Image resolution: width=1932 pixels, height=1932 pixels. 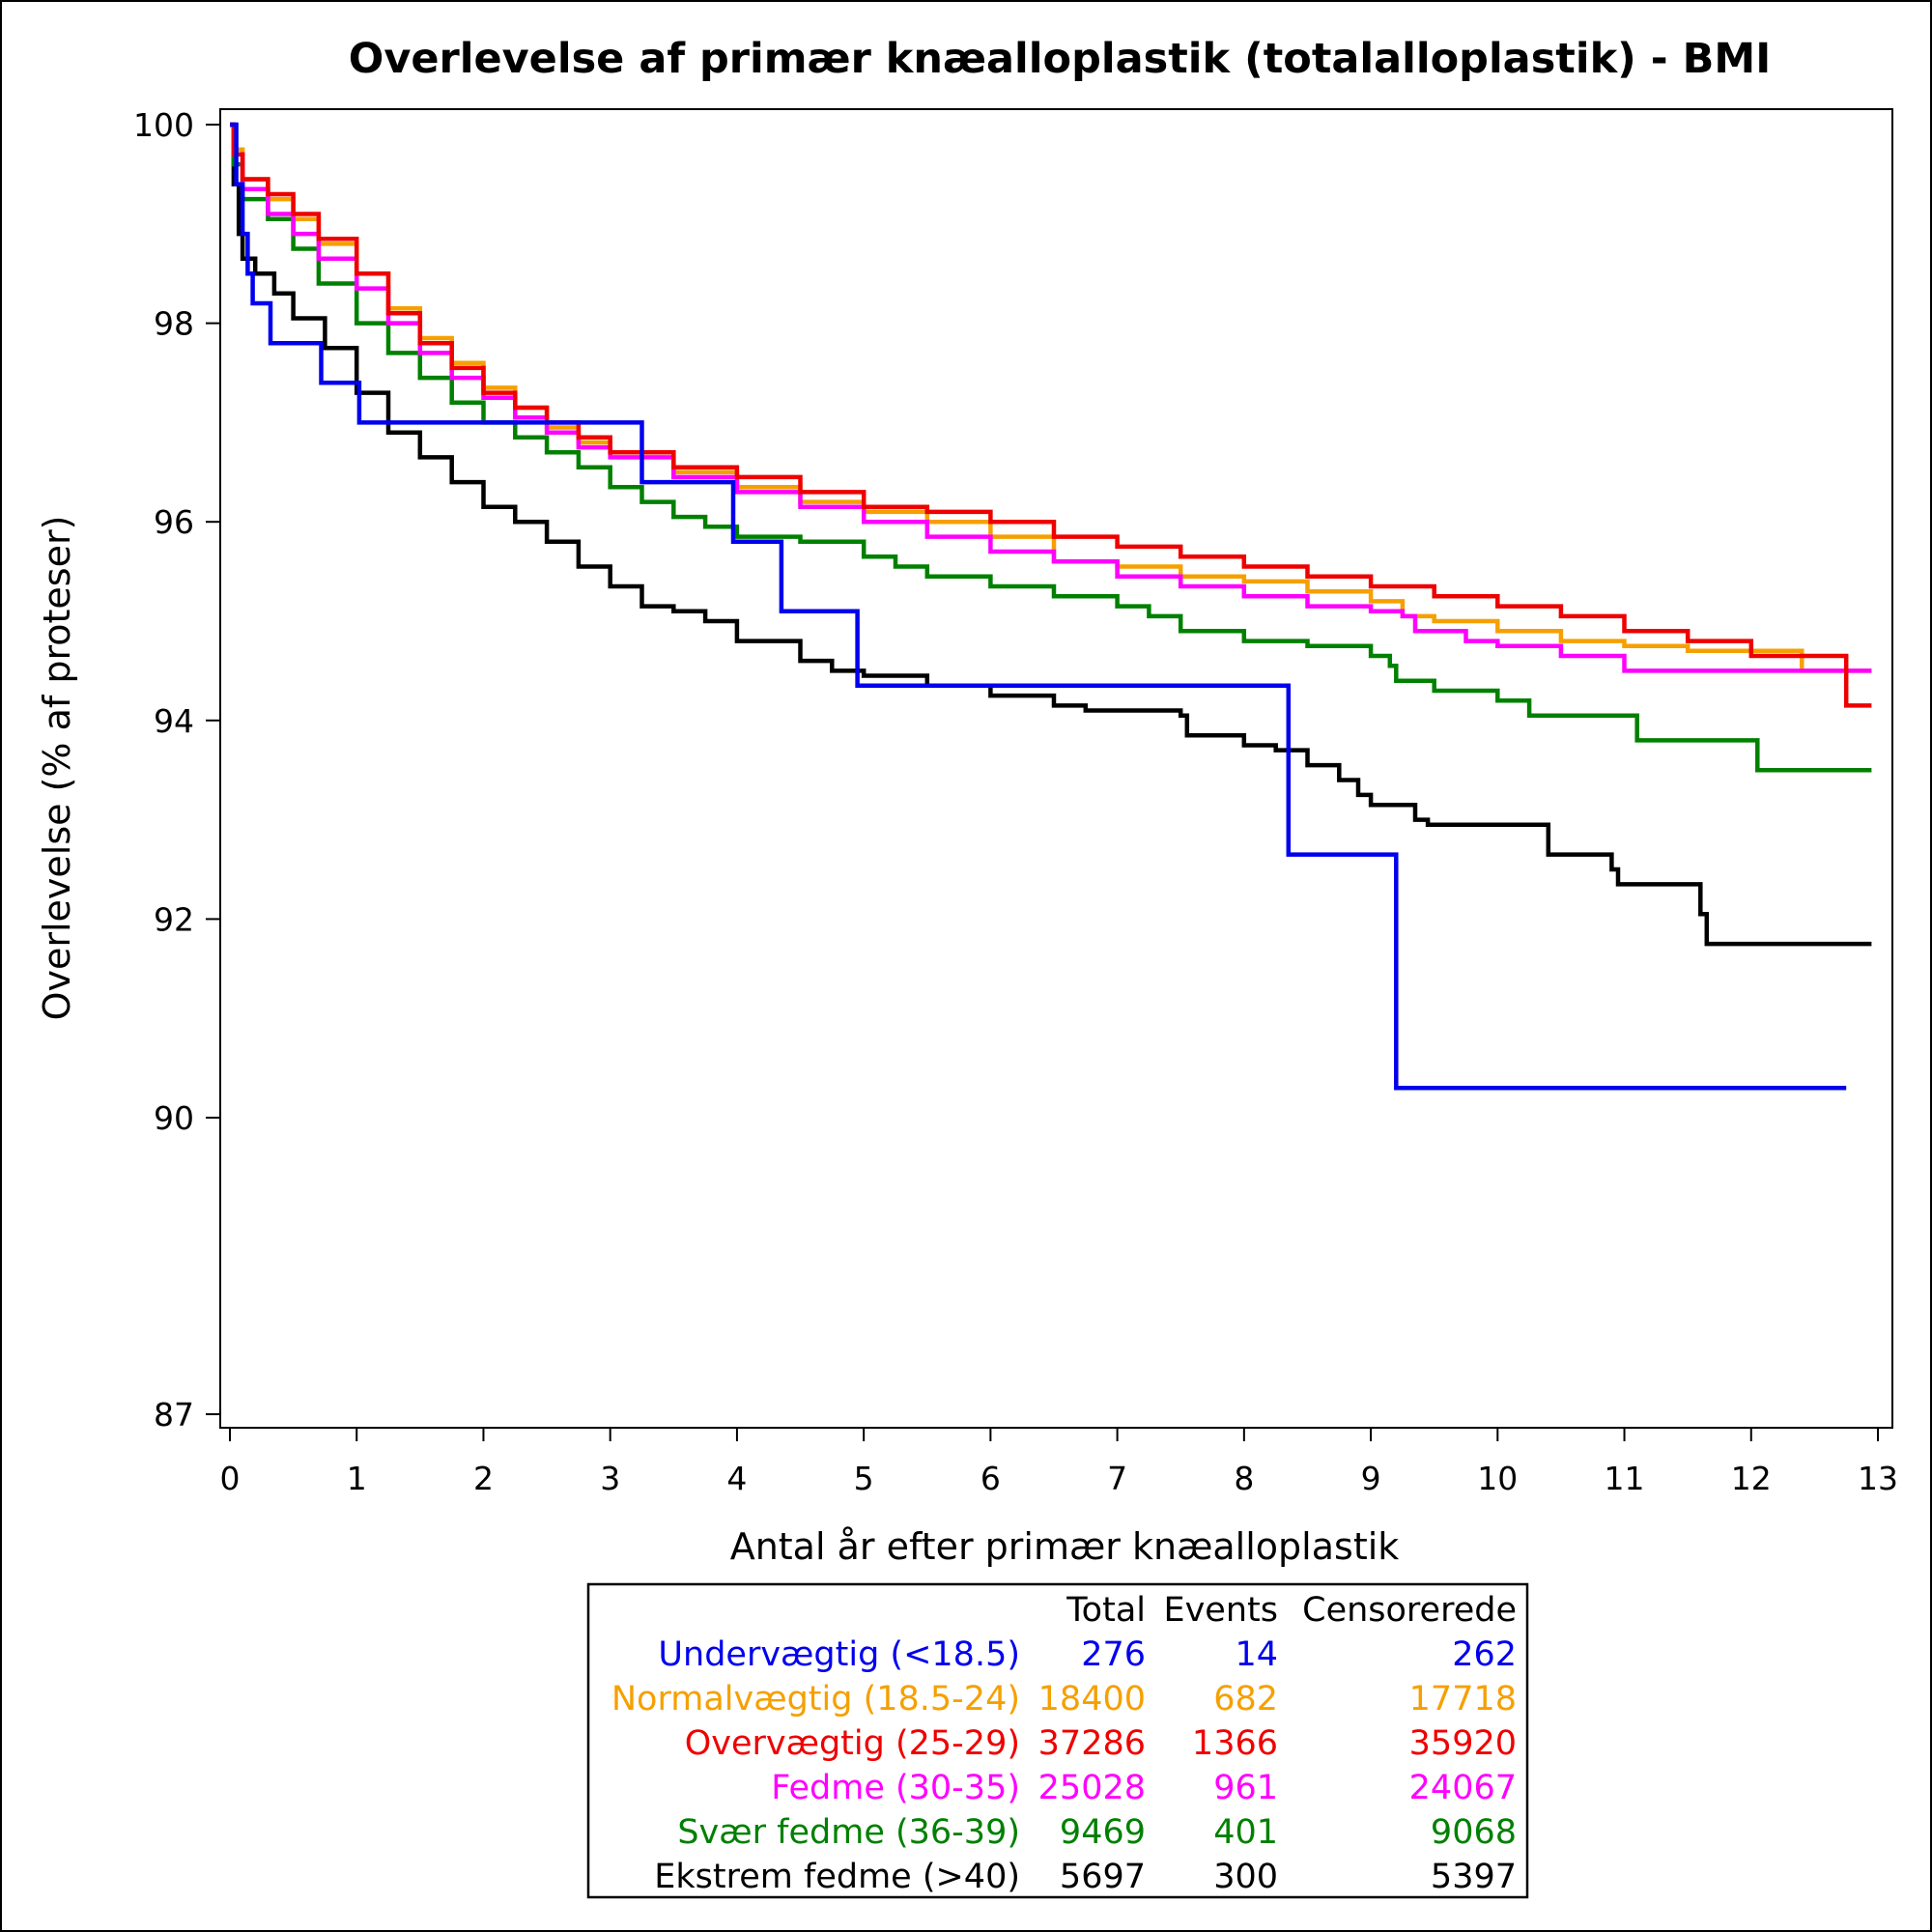 What do you see at coordinates (1065, 1546) in the screenshot?
I see `x-axis-label: Antal år efter primær knæalloplastik` at bounding box center [1065, 1546].